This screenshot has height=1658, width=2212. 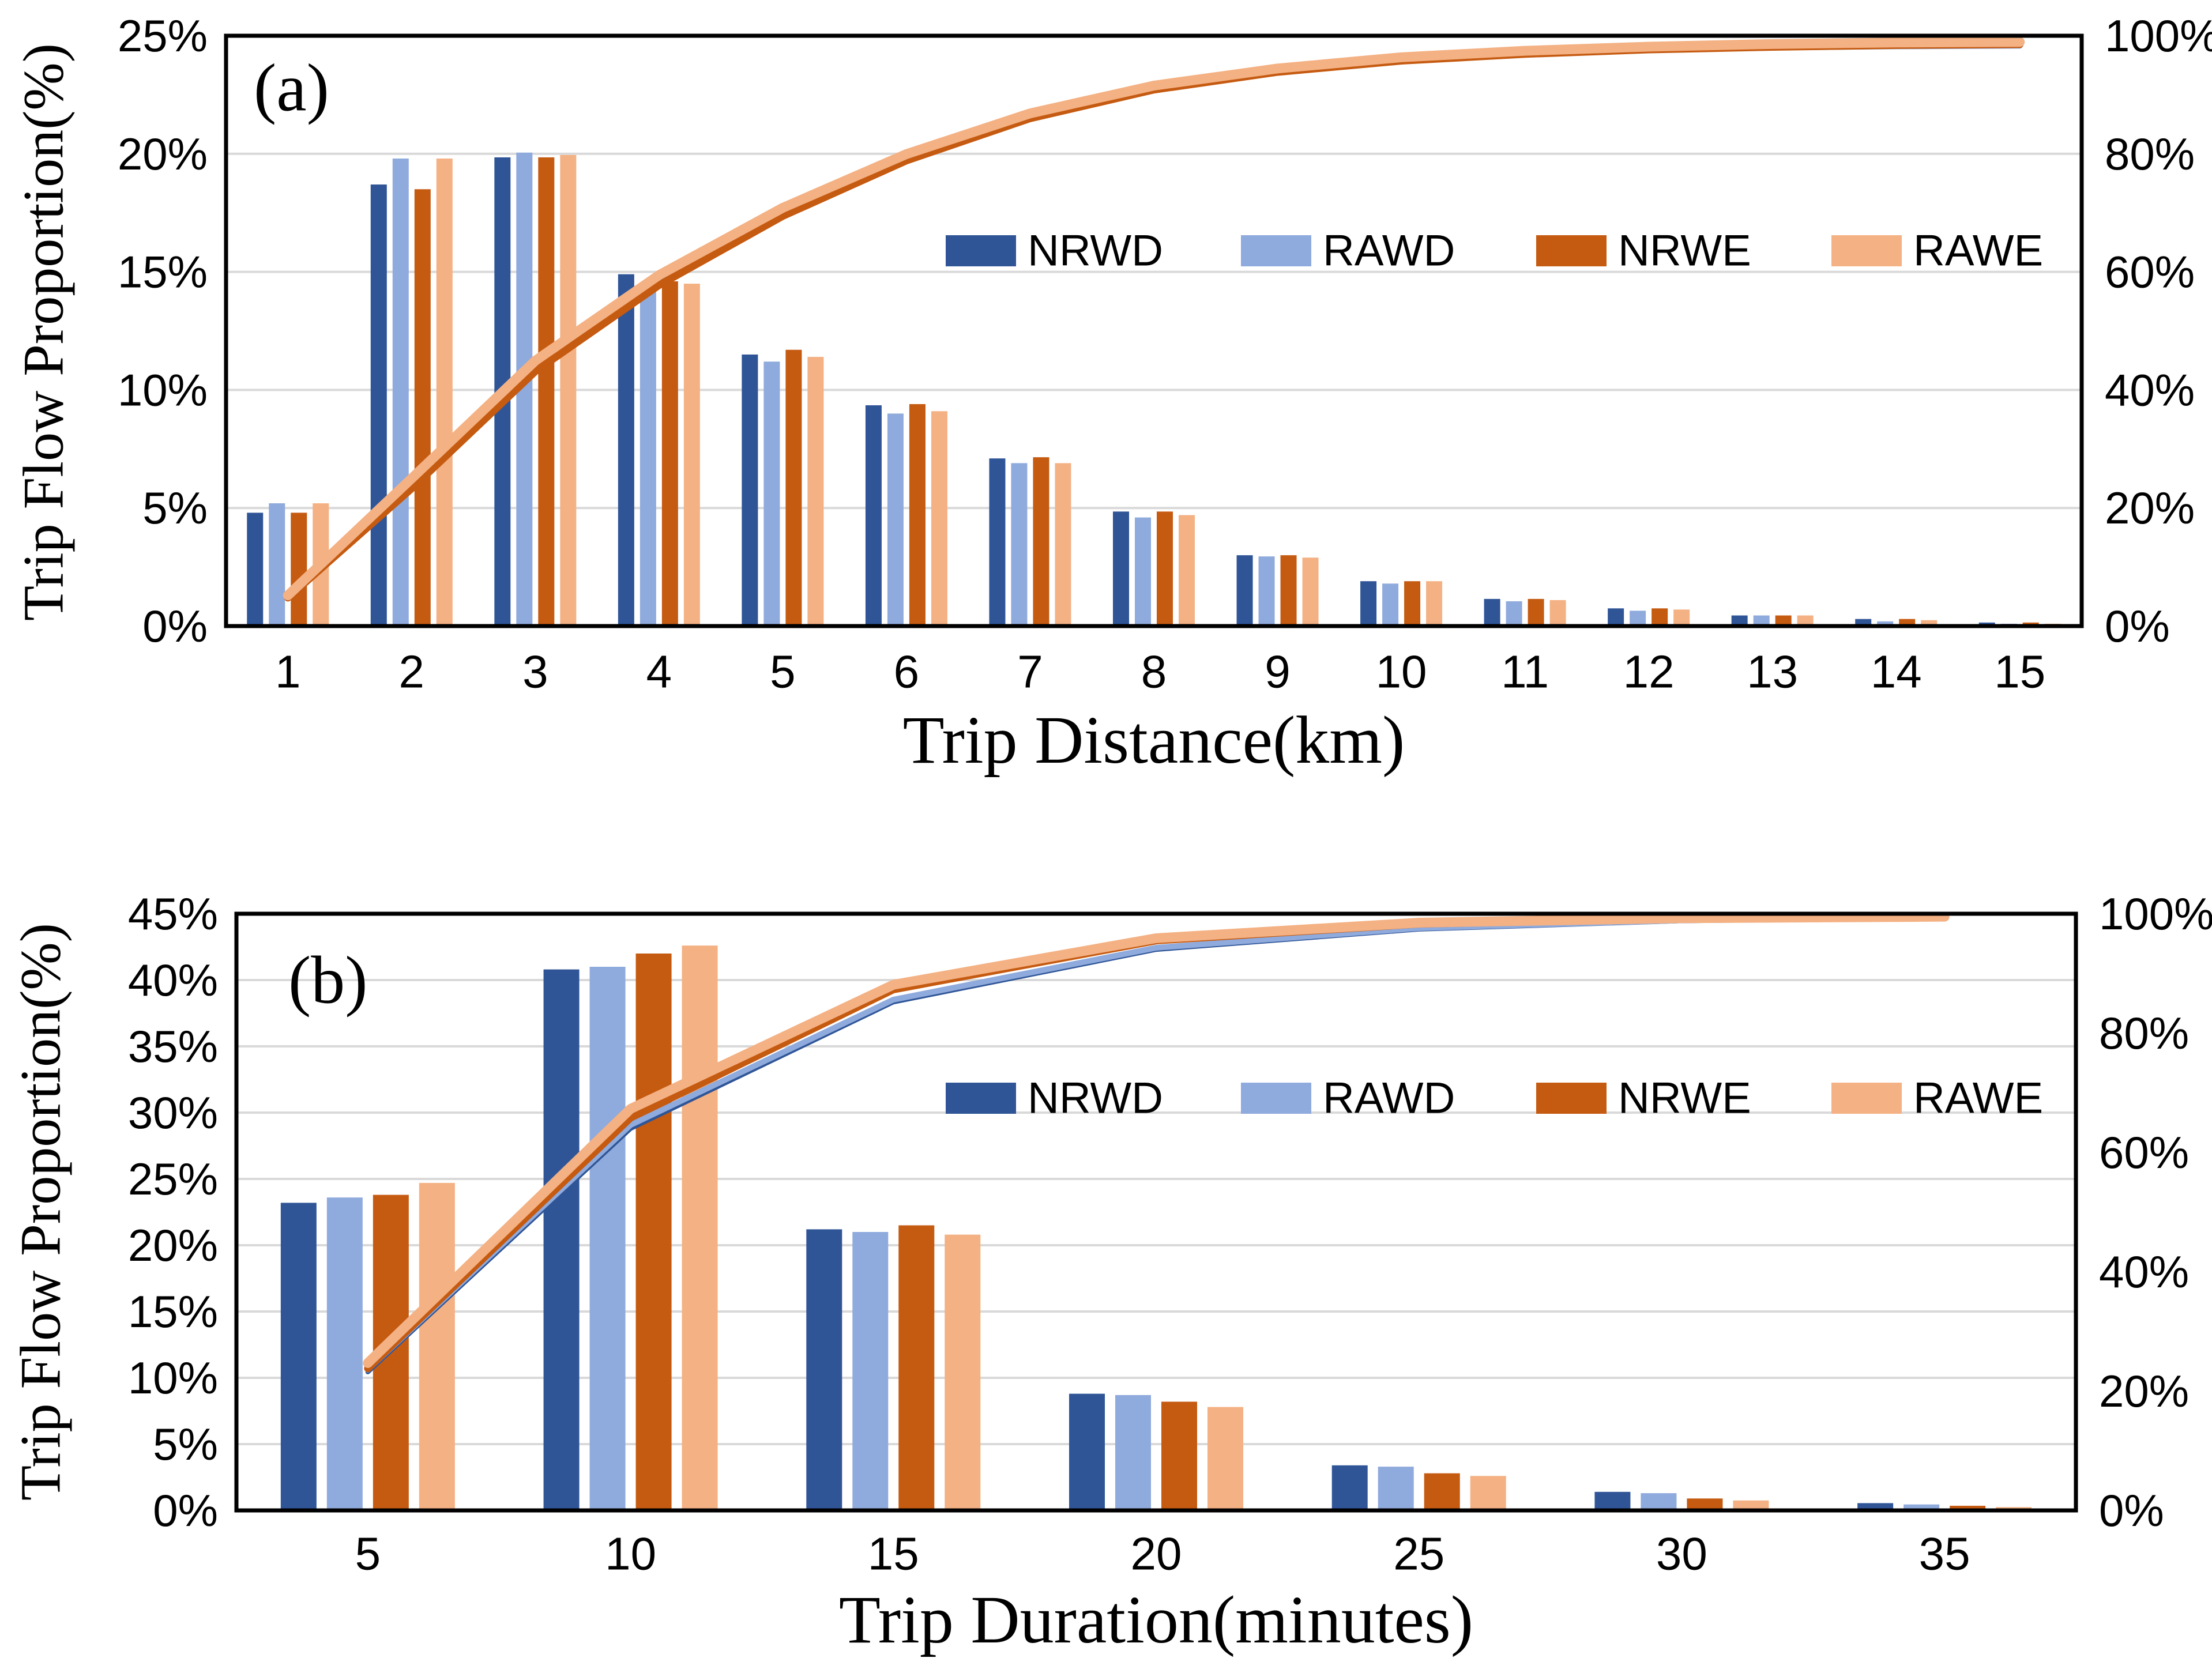 I want to click on right-axis-tick-b: 100%, so click(x=2155, y=913).